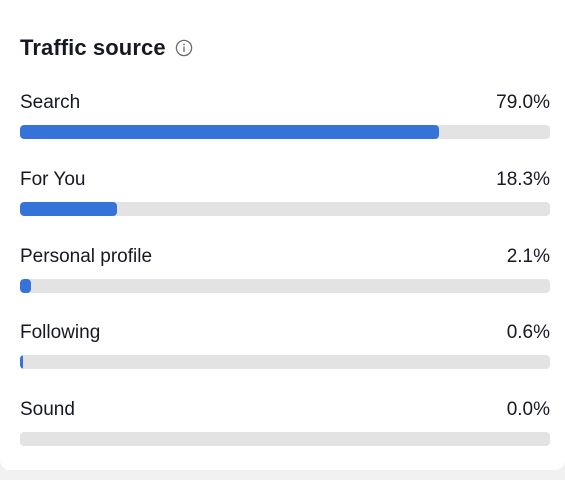 Image resolution: width=565 pixels, height=480 pixels. I want to click on traffic-row-label: Personal profile, so click(86, 256).